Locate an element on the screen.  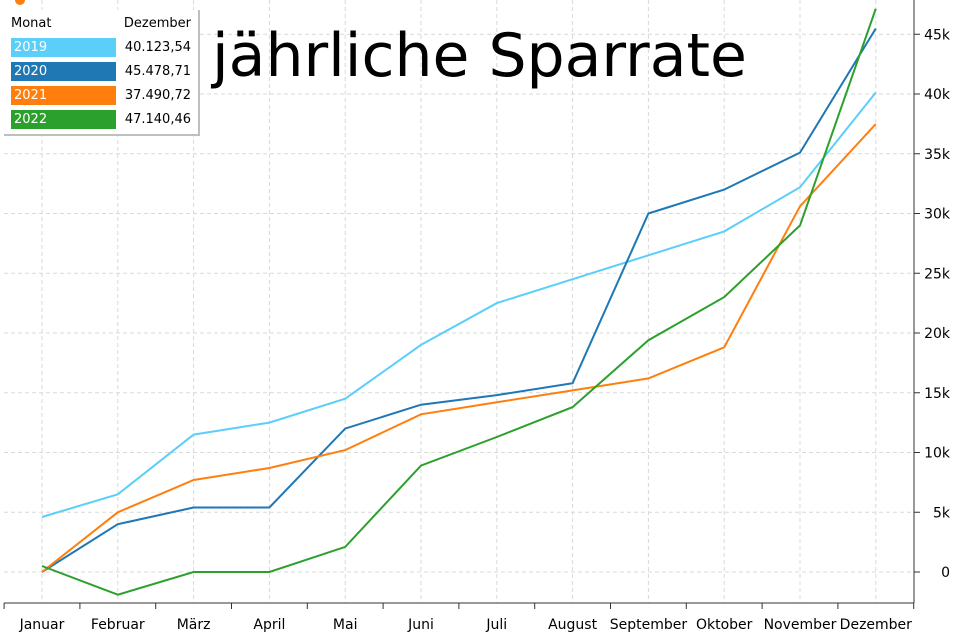
legend-value: 40.123,54 is located at coordinates (157, 47).